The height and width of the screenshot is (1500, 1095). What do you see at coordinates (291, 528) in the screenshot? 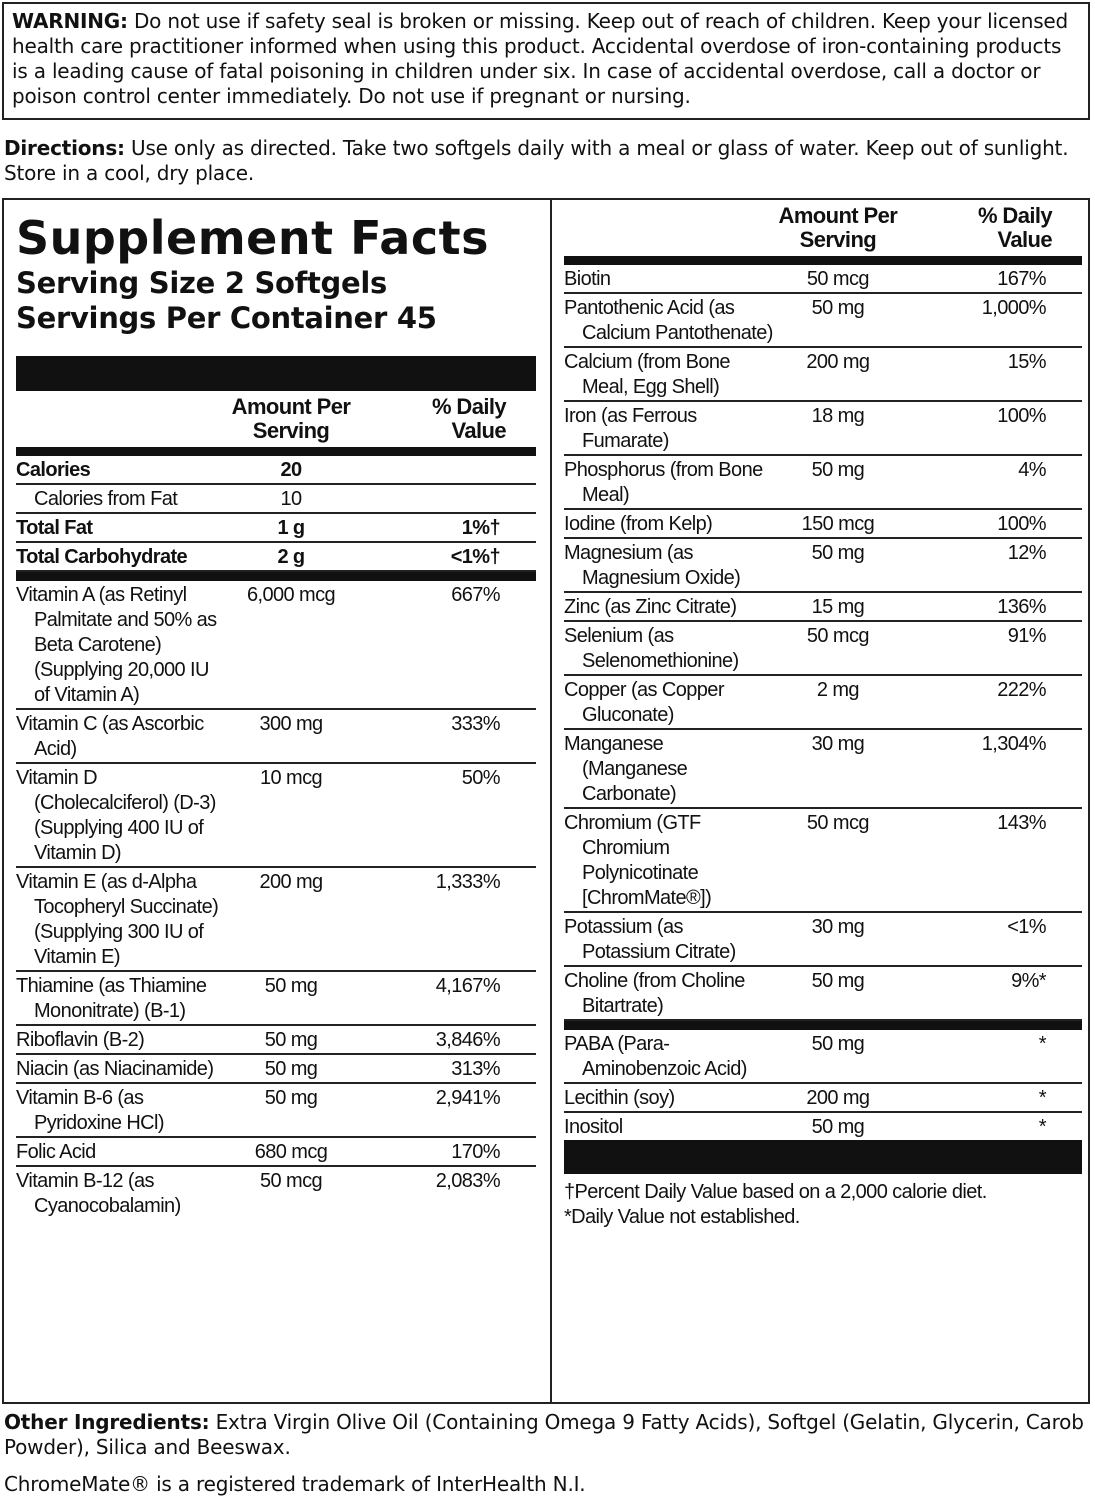
I see `nutrient-amount: 1 g` at bounding box center [291, 528].